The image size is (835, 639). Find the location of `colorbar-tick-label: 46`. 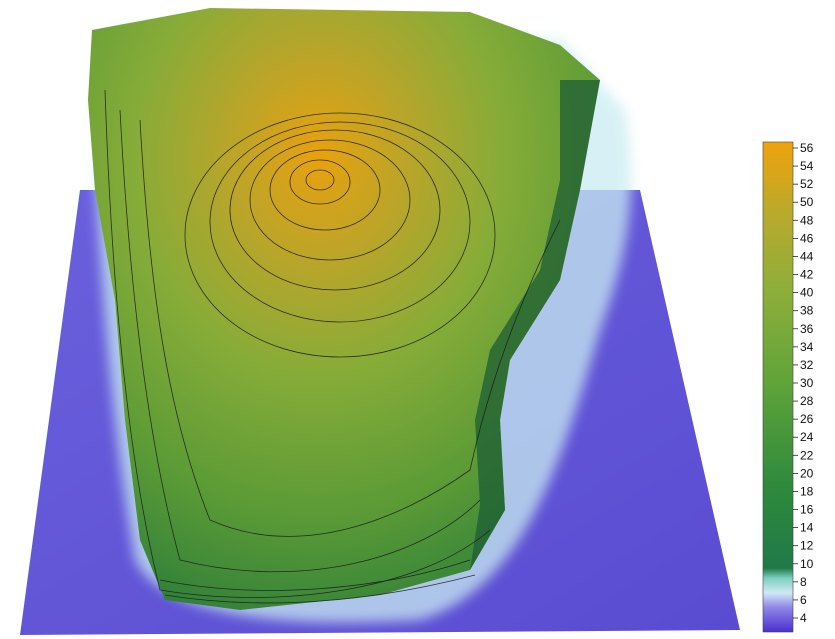

colorbar-tick-label: 46 is located at coordinates (807, 238).